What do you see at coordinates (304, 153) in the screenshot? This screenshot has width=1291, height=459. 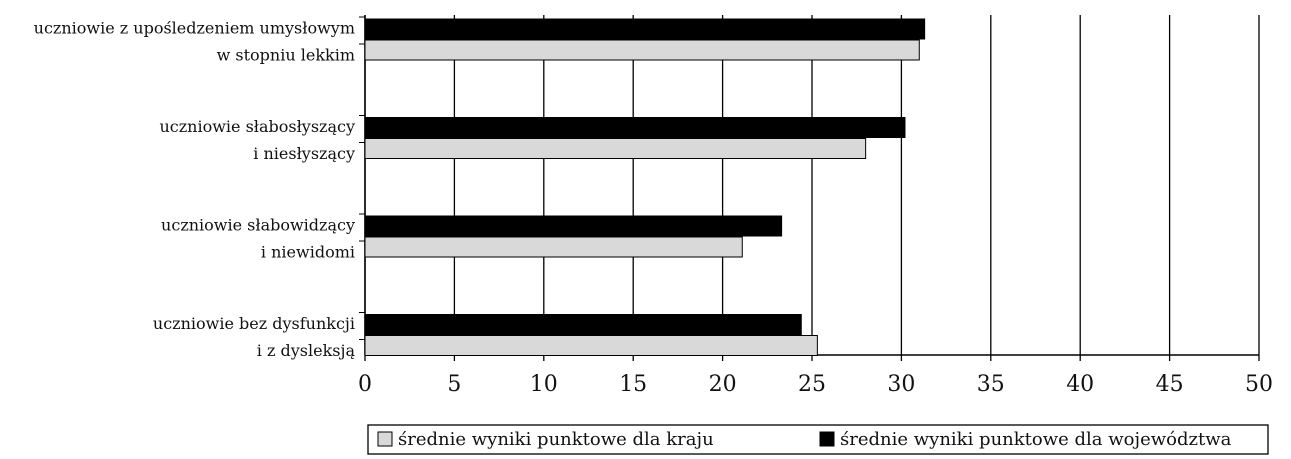 I see `y-tick-label: i niesłyszący` at bounding box center [304, 153].